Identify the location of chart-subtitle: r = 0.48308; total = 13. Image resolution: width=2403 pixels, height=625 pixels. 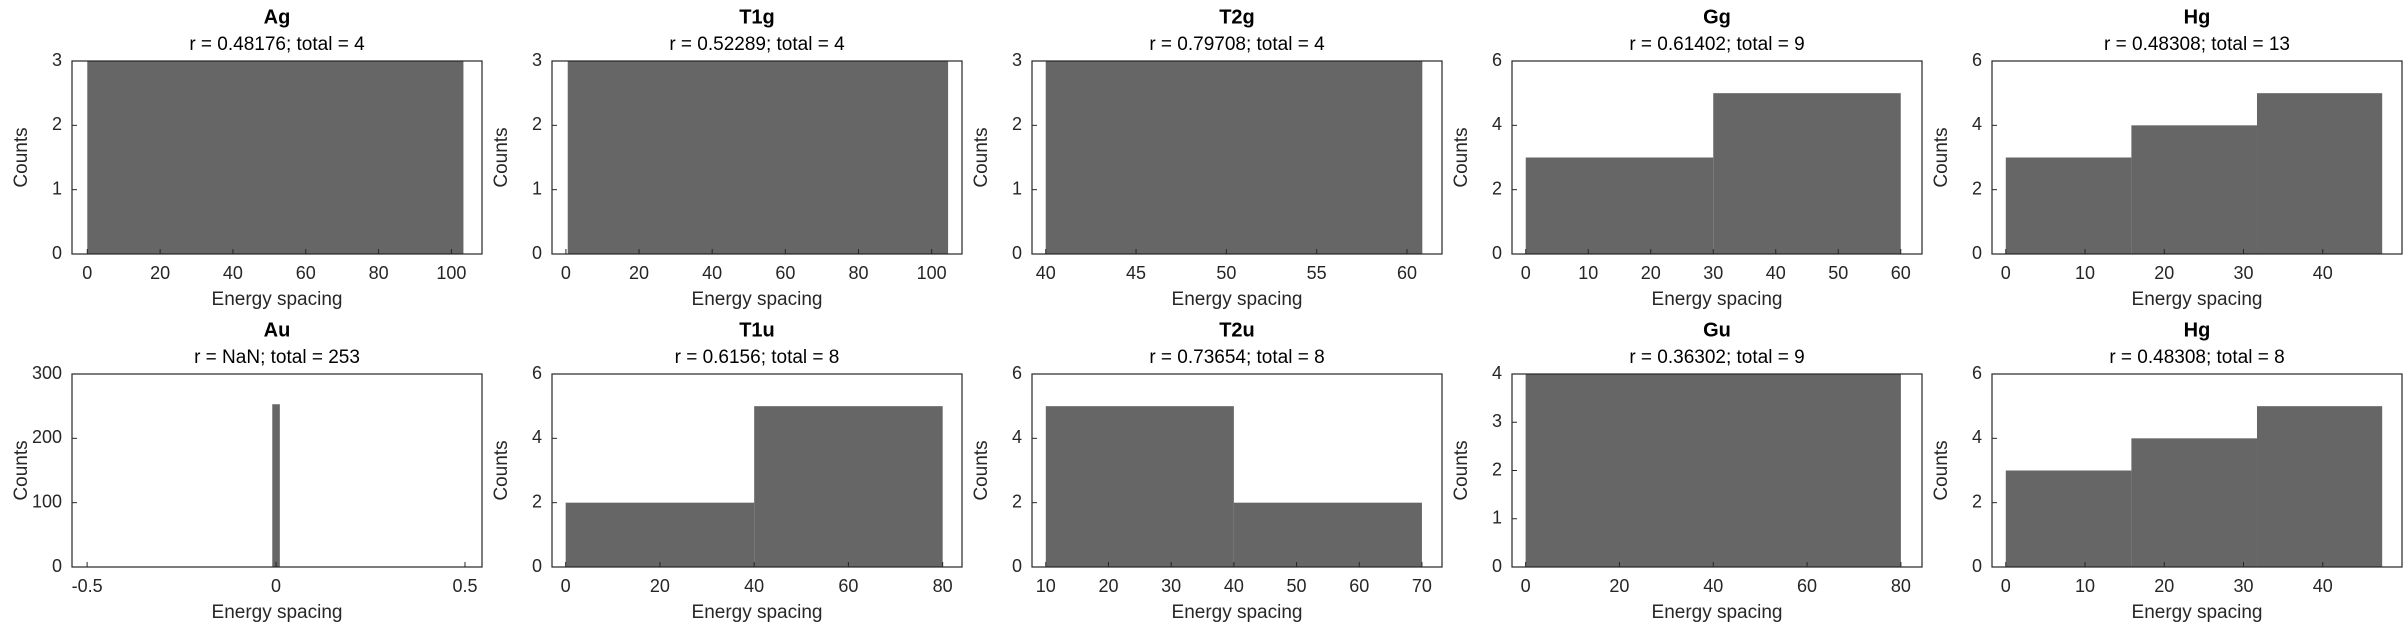
(2197, 44).